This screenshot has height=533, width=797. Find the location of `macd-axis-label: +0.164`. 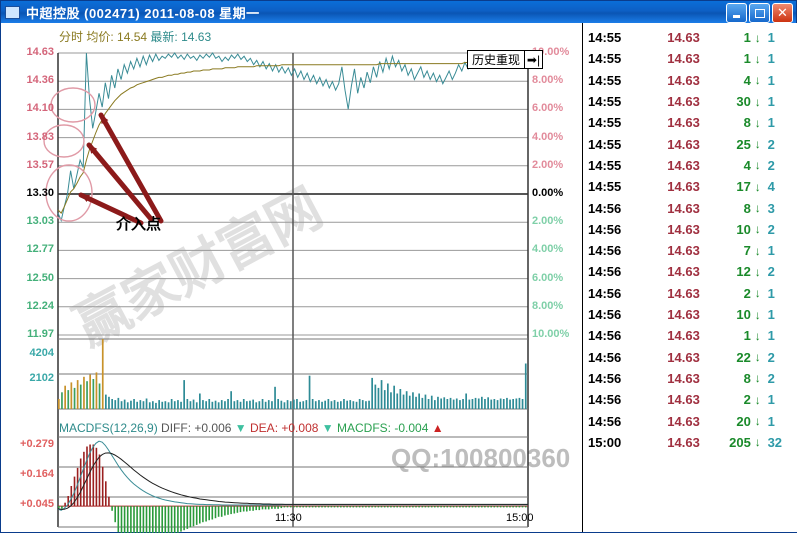

macd-axis-label: +0.164 is located at coordinates (37, 474).